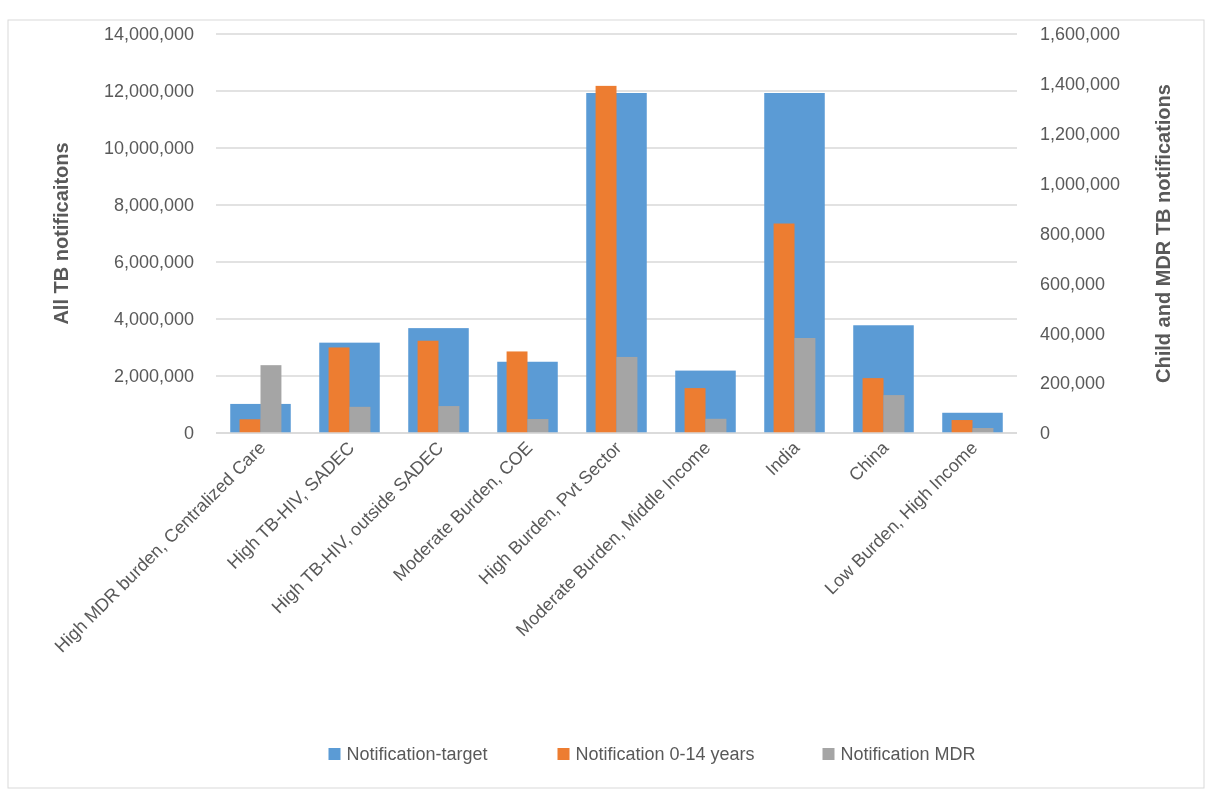 The width and height of the screenshot is (1205, 789). Describe the element at coordinates (153, 205) in the screenshot. I see `y-tick-label: 8,000,000` at that location.